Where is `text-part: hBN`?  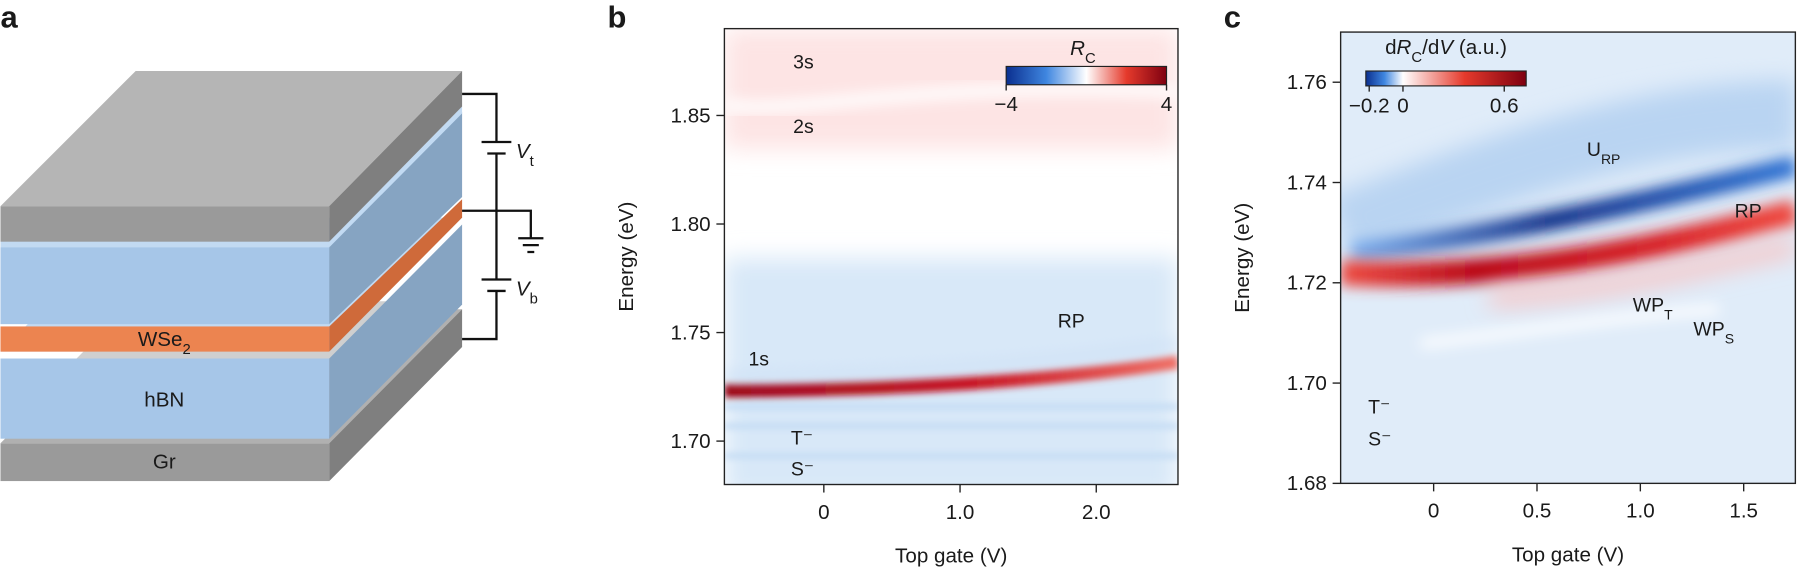 text-part: hBN is located at coordinates (164, 400).